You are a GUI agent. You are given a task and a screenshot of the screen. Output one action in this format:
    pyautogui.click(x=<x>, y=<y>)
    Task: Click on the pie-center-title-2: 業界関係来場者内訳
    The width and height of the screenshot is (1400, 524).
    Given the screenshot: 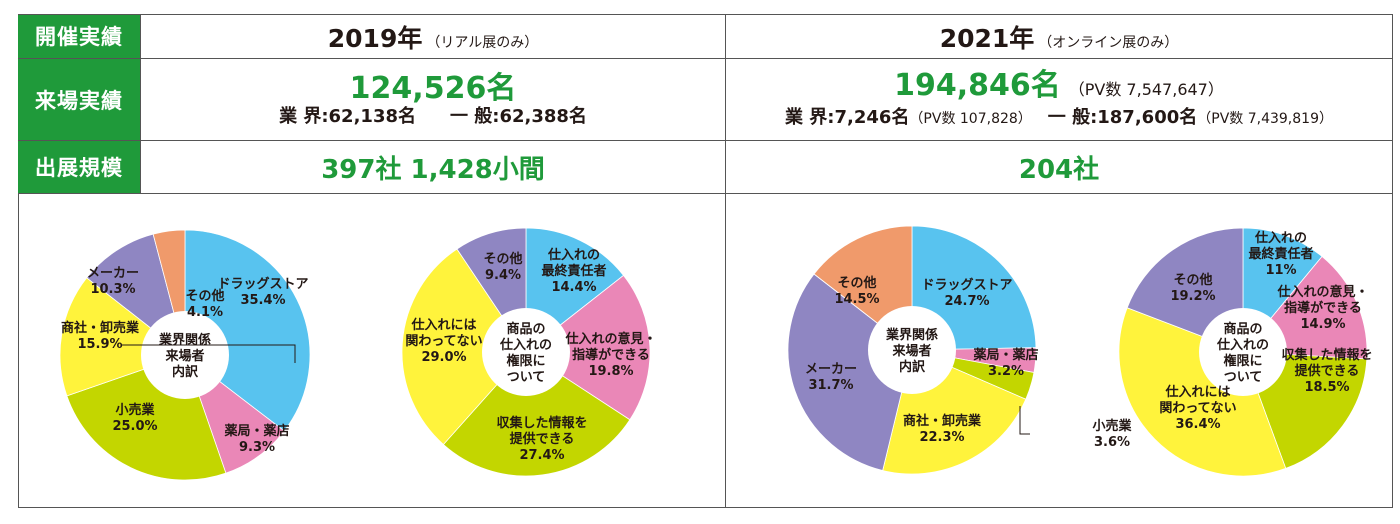 What is the action you would take?
    pyautogui.click(x=911, y=351)
    